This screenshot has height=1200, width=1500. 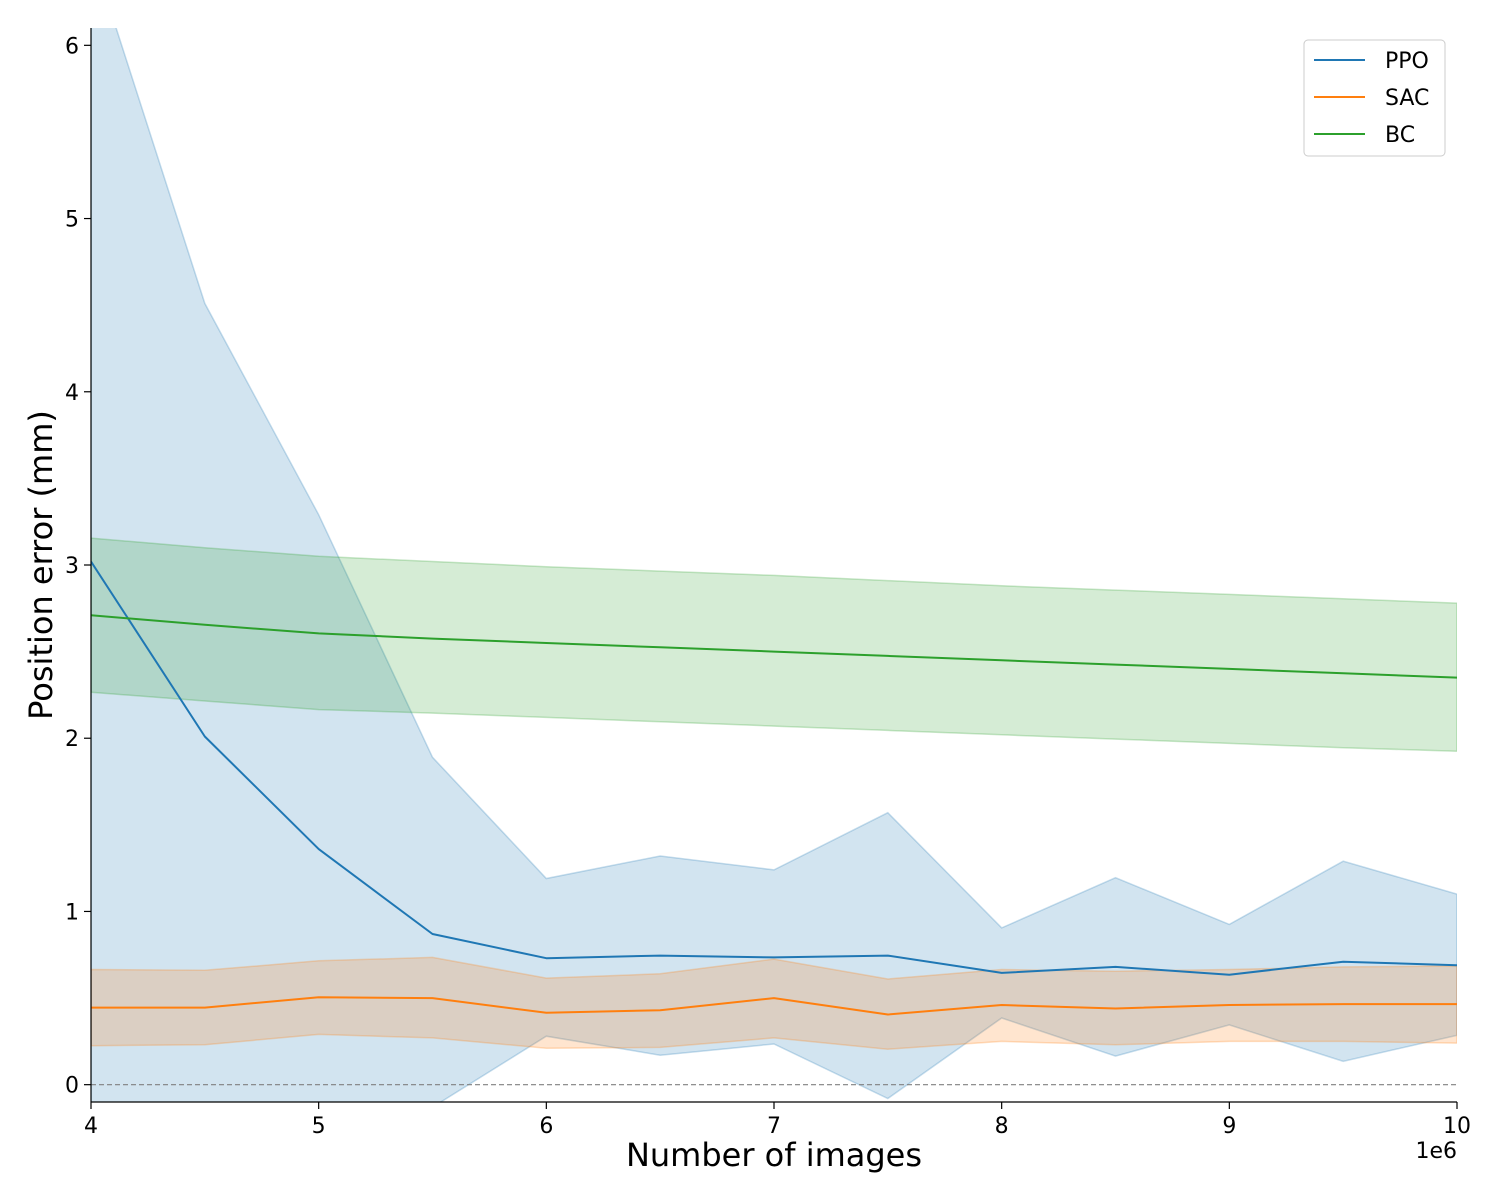 I want to click on legend-label-ppo: PPO, so click(x=1407, y=61).